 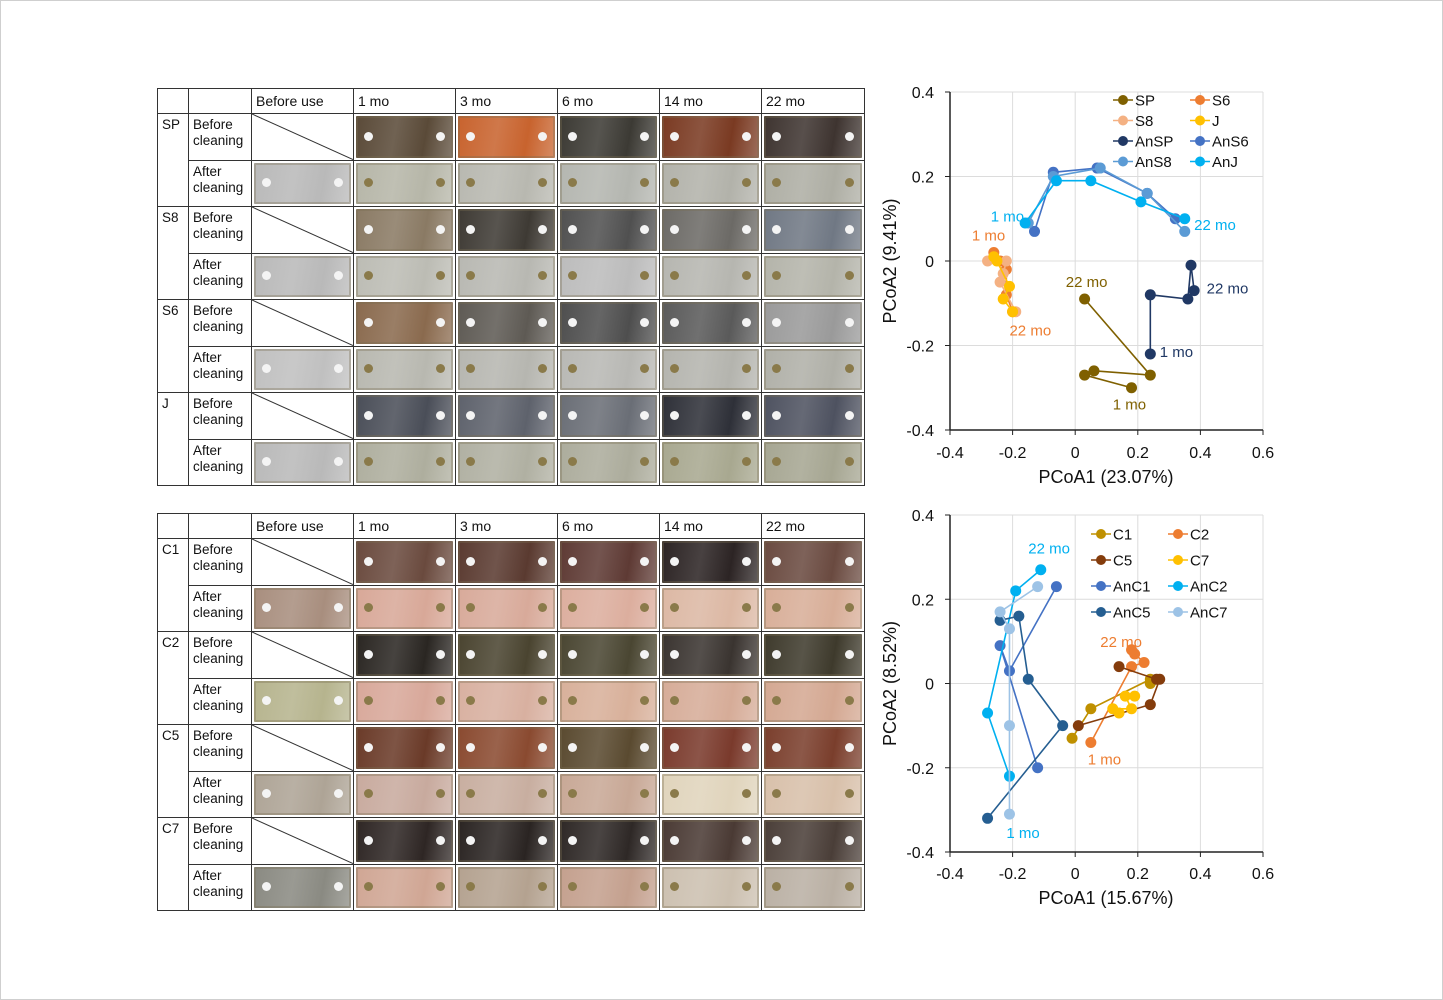 I want to click on cleaning-state-label: Before cleaning, so click(x=218, y=836).